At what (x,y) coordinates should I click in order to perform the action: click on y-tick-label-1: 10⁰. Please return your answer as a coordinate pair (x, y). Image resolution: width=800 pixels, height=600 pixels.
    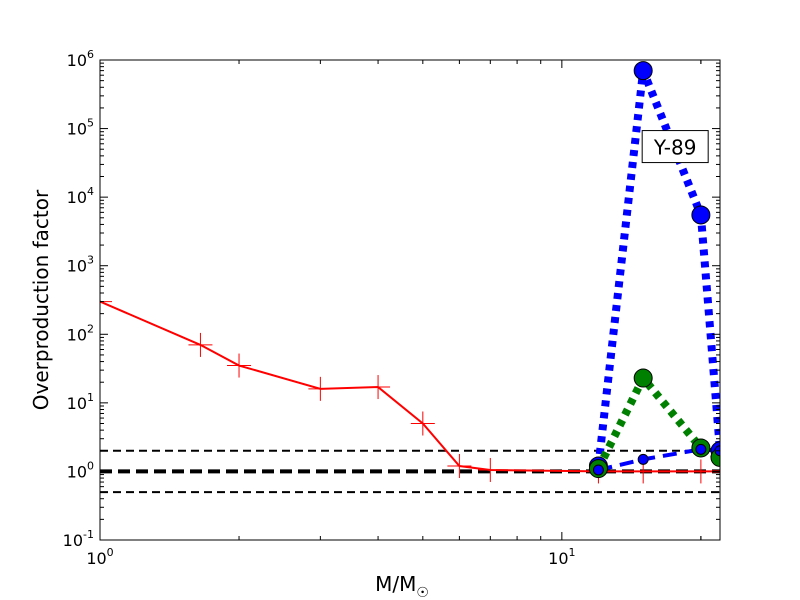
    Looking at the image, I should click on (80, 470).